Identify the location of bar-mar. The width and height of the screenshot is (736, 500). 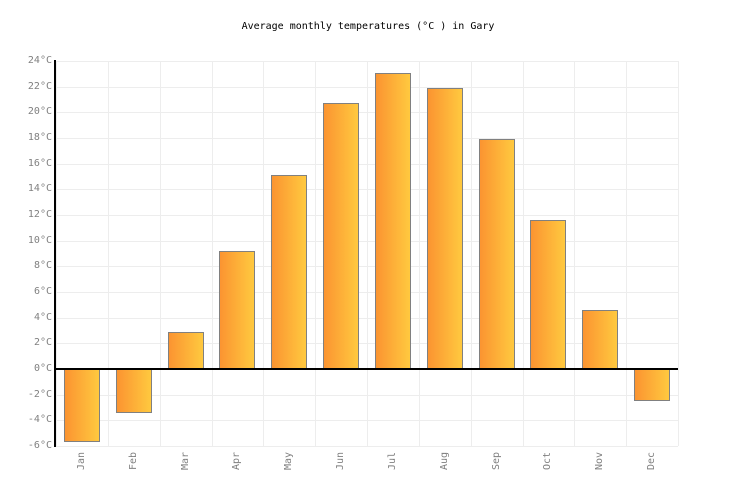
(185, 350).